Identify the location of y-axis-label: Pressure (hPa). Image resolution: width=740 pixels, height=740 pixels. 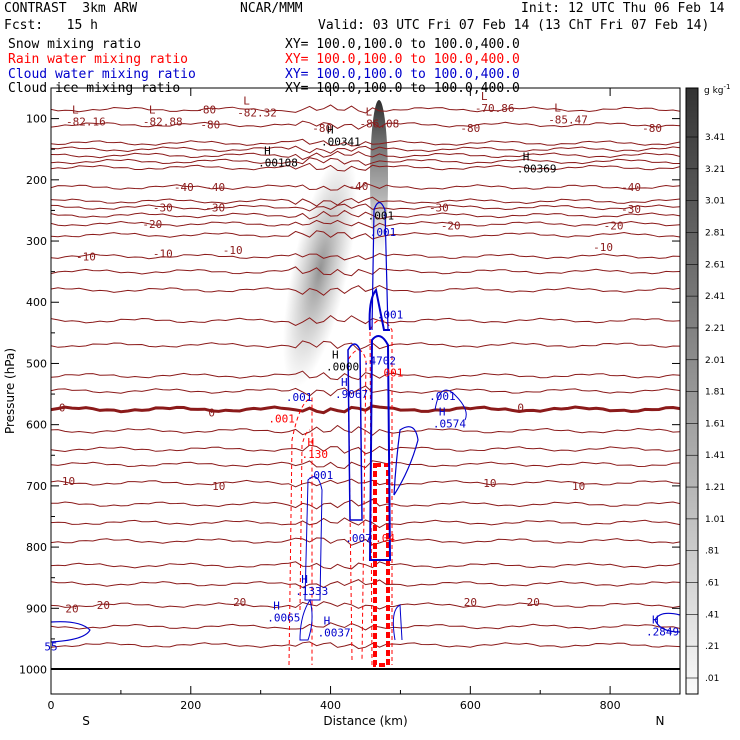
(10, 391).